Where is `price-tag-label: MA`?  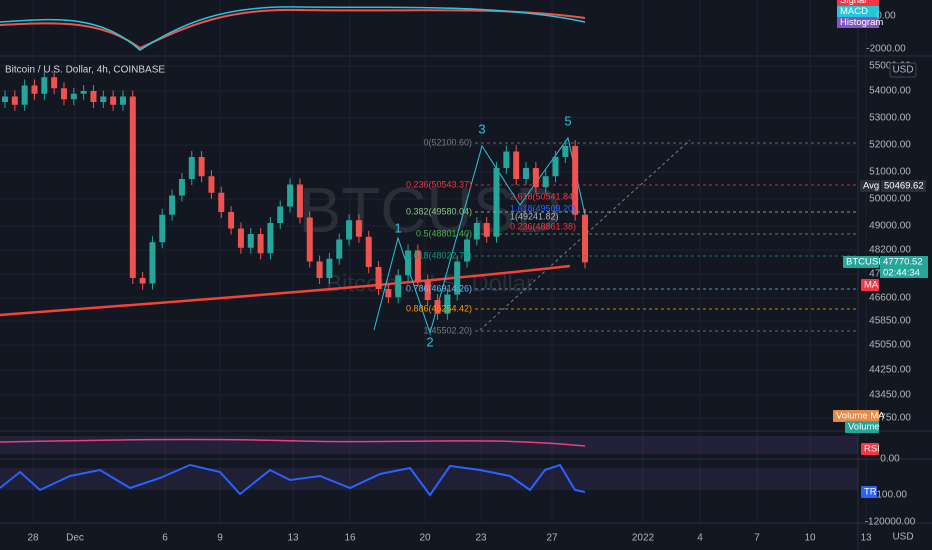 price-tag-label: MA is located at coordinates (871, 285).